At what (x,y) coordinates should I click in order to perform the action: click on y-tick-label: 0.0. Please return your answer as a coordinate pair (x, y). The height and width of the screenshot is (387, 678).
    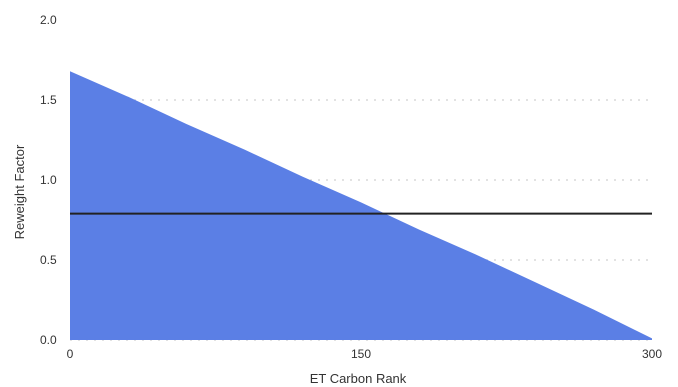
    Looking at the image, I should click on (48, 340).